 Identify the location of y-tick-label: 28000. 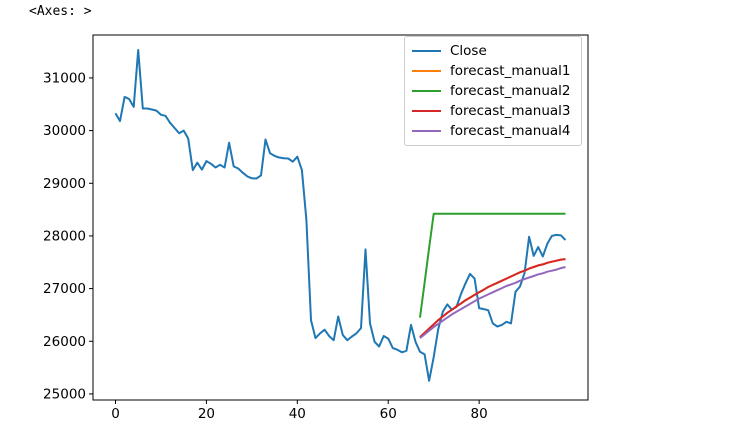
(64, 236).